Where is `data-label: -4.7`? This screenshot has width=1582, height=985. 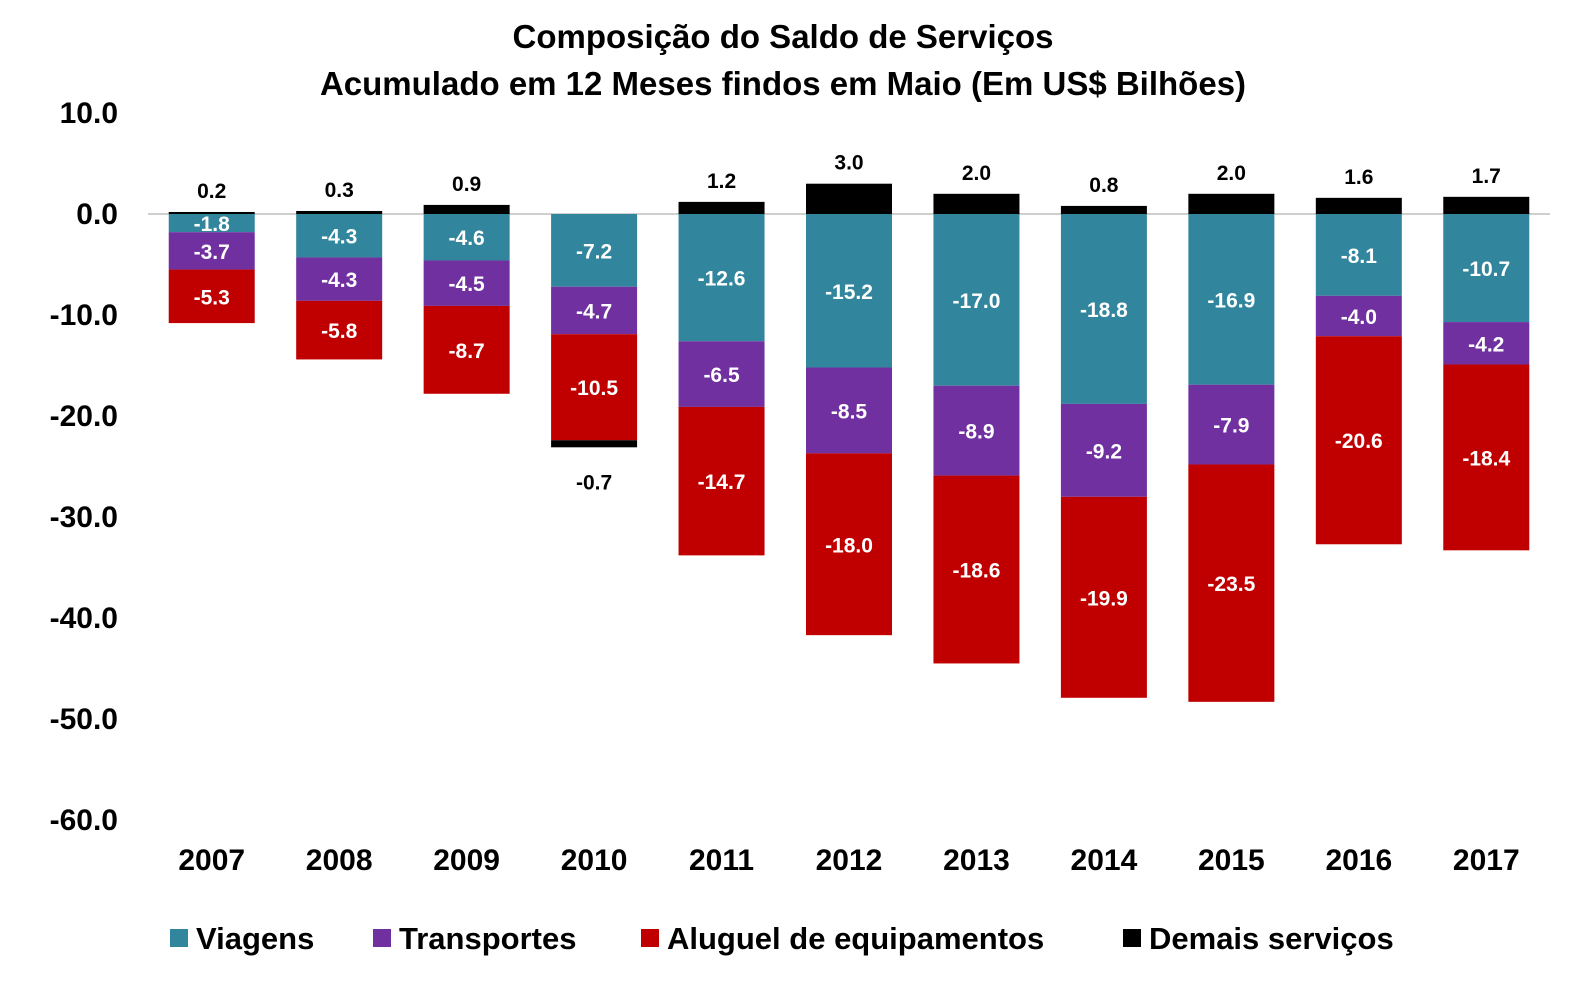 data-label: -4.7 is located at coordinates (594, 311).